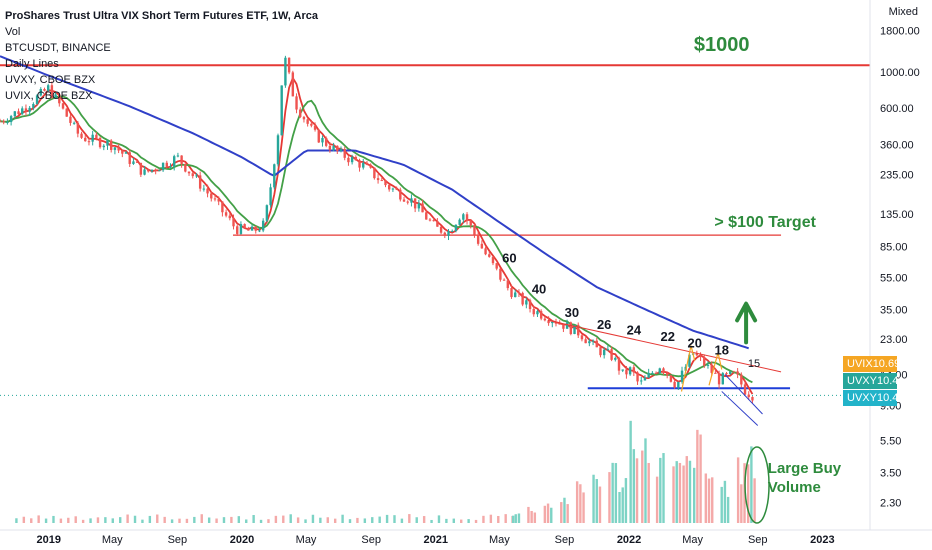  Describe the element at coordinates (894, 340) in the screenshot. I see `y-tick-label: 23.00` at that location.